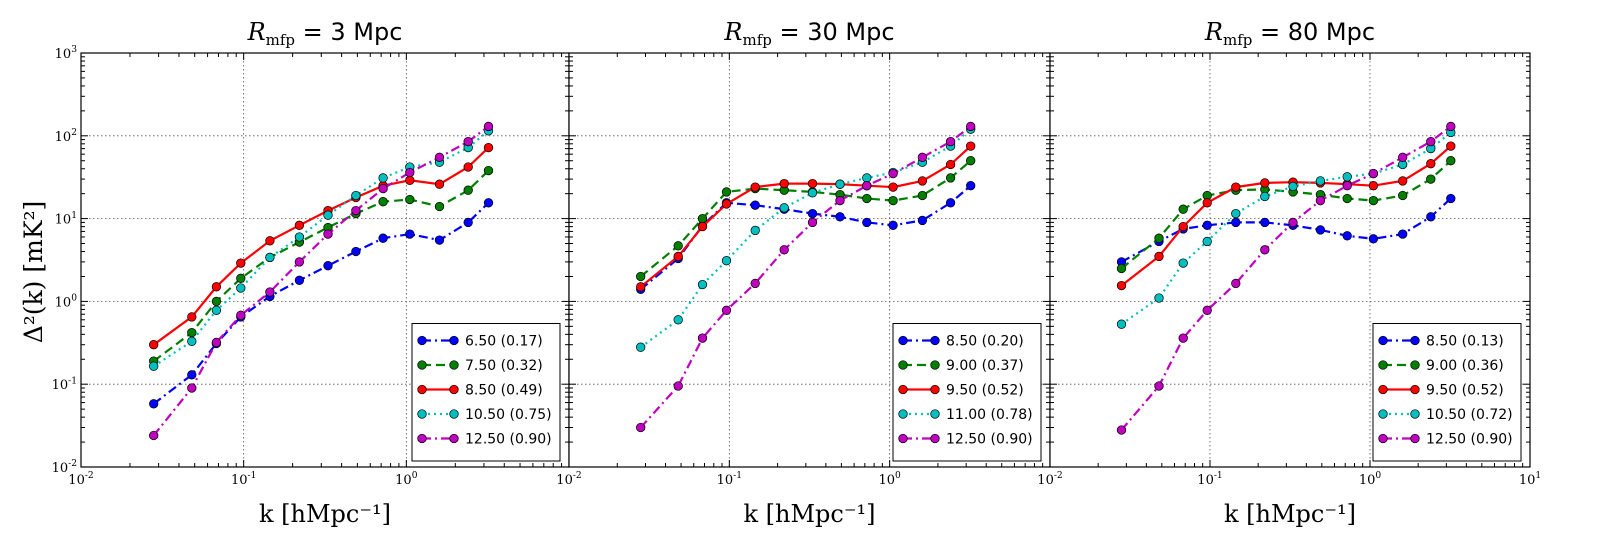 This screenshot has width=1600, height=546. What do you see at coordinates (985, 342) in the screenshot?
I see `legend-label: 8.50 (0.20)` at bounding box center [985, 342].